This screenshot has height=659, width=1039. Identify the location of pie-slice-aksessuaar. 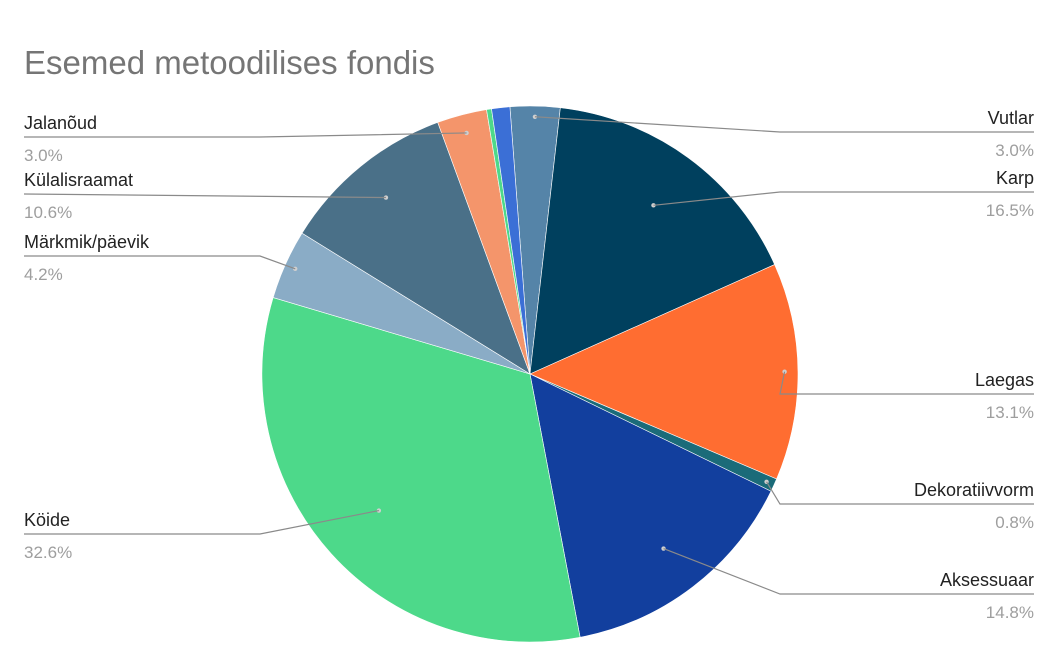
(650, 505).